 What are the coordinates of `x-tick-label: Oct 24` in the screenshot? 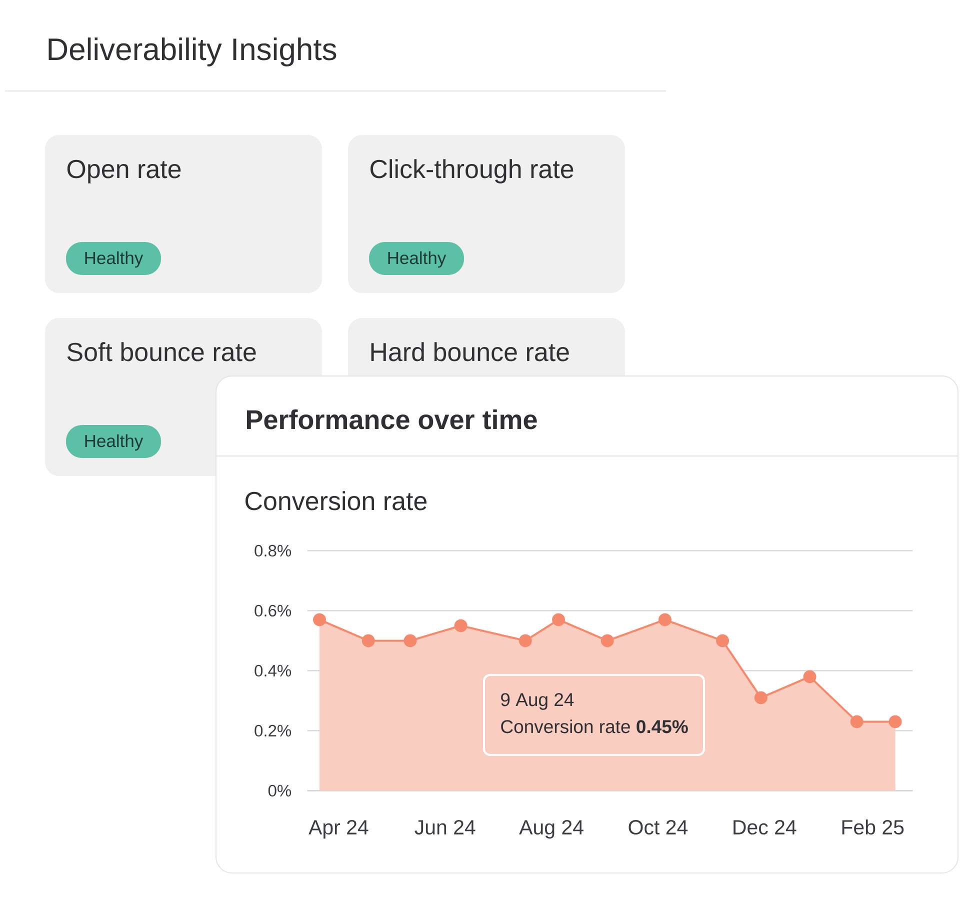 It's located at (658, 827).